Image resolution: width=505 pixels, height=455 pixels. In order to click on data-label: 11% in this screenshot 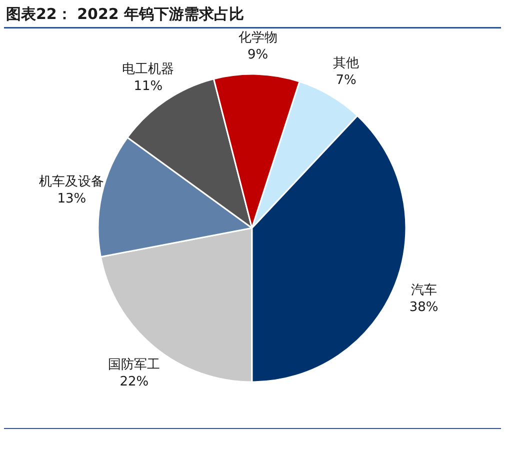, I will do `click(148, 86)`.